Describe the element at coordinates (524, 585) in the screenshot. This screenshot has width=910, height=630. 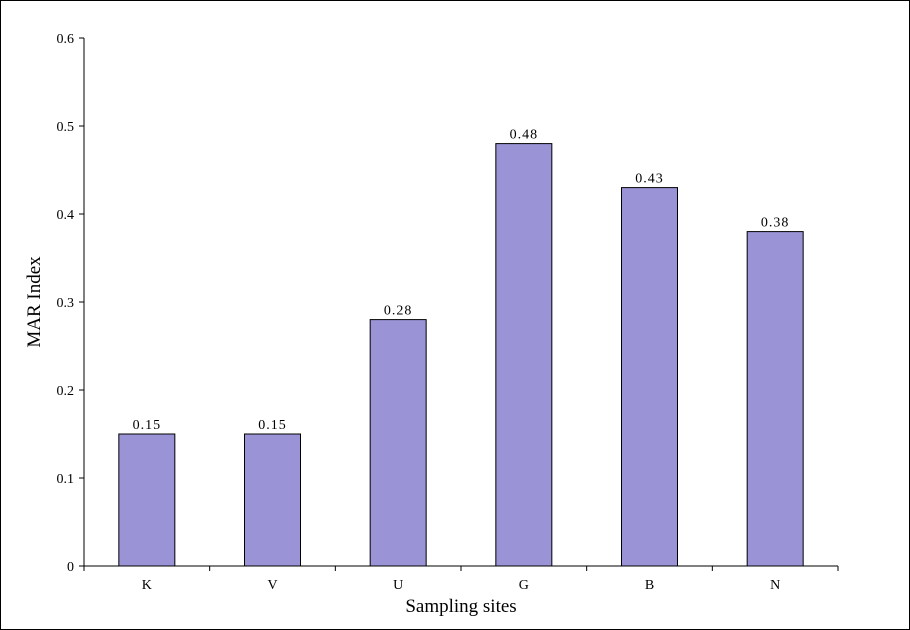
I see `x-tick-label: G` at that location.